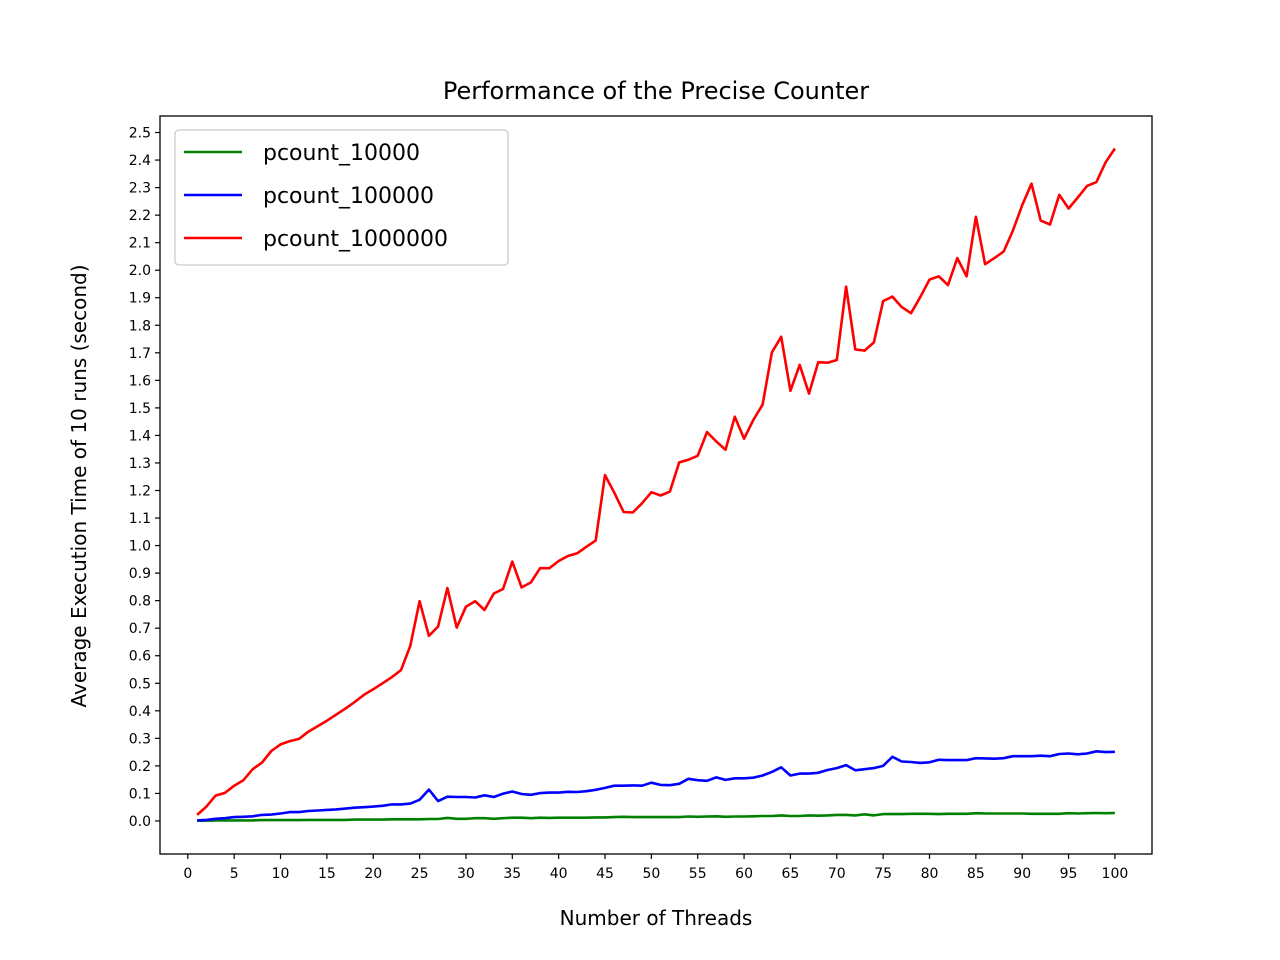 The height and width of the screenshot is (960, 1280). What do you see at coordinates (559, 874) in the screenshot?
I see `x-tick-label: 40` at bounding box center [559, 874].